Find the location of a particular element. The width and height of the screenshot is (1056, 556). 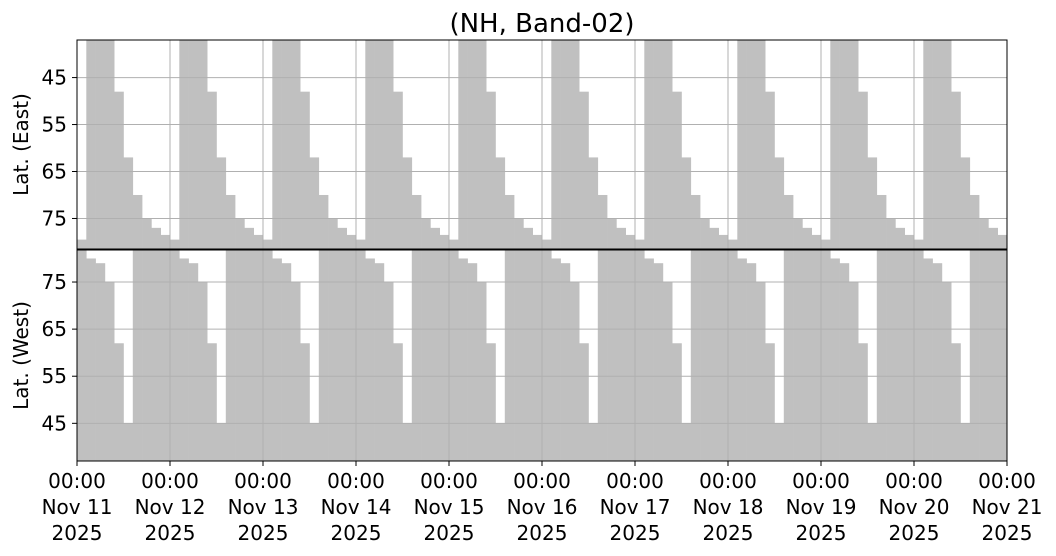

chart-title: (NH, Band-02) is located at coordinates (541, 24).